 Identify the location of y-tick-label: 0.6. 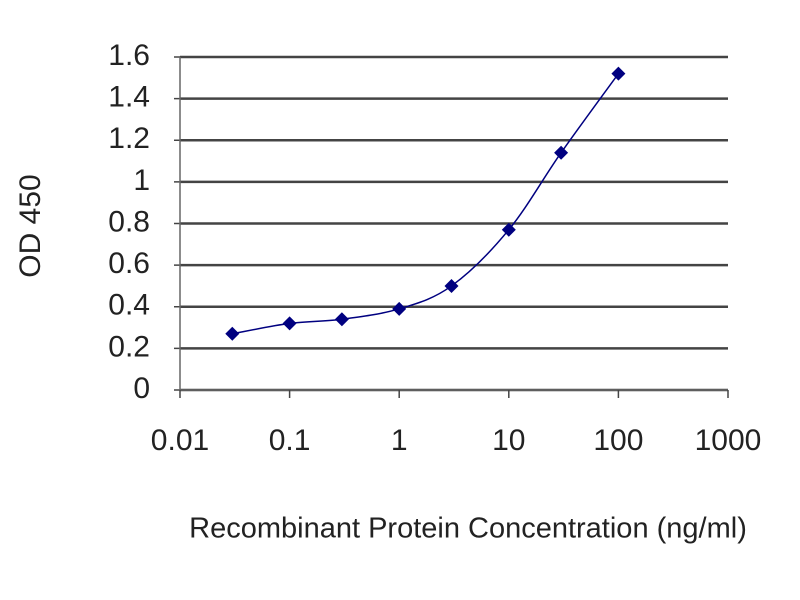
(129, 263).